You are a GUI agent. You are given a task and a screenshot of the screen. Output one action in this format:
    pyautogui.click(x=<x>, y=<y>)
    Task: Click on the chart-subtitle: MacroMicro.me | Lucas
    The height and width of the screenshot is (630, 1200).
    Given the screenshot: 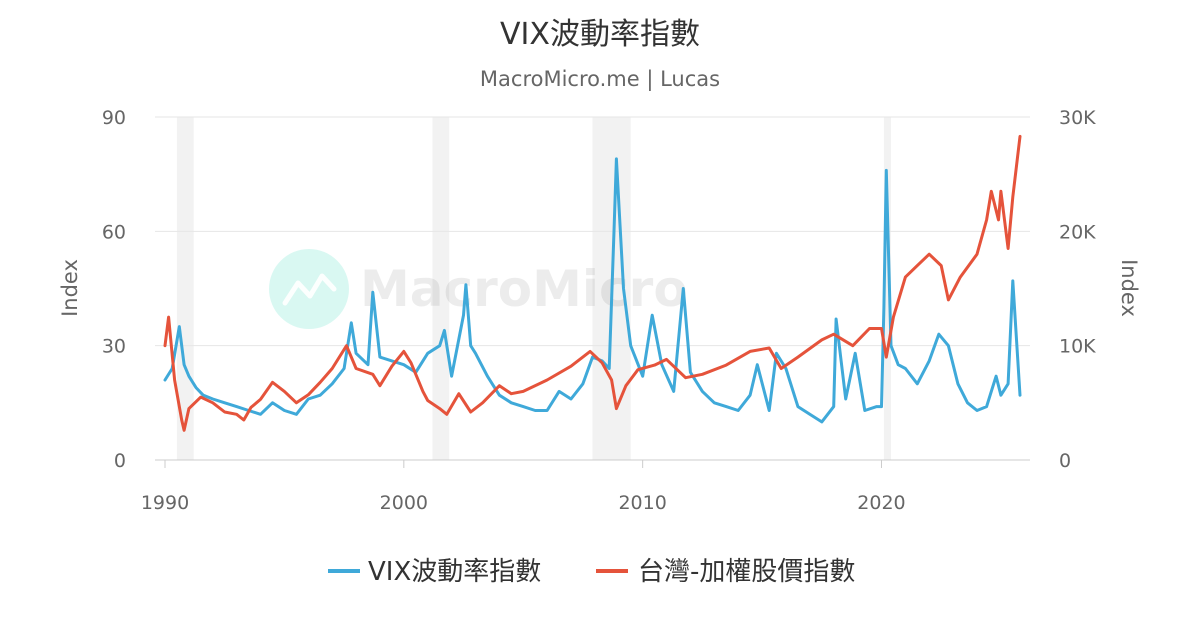 What is the action you would take?
    pyautogui.click(x=600, y=79)
    